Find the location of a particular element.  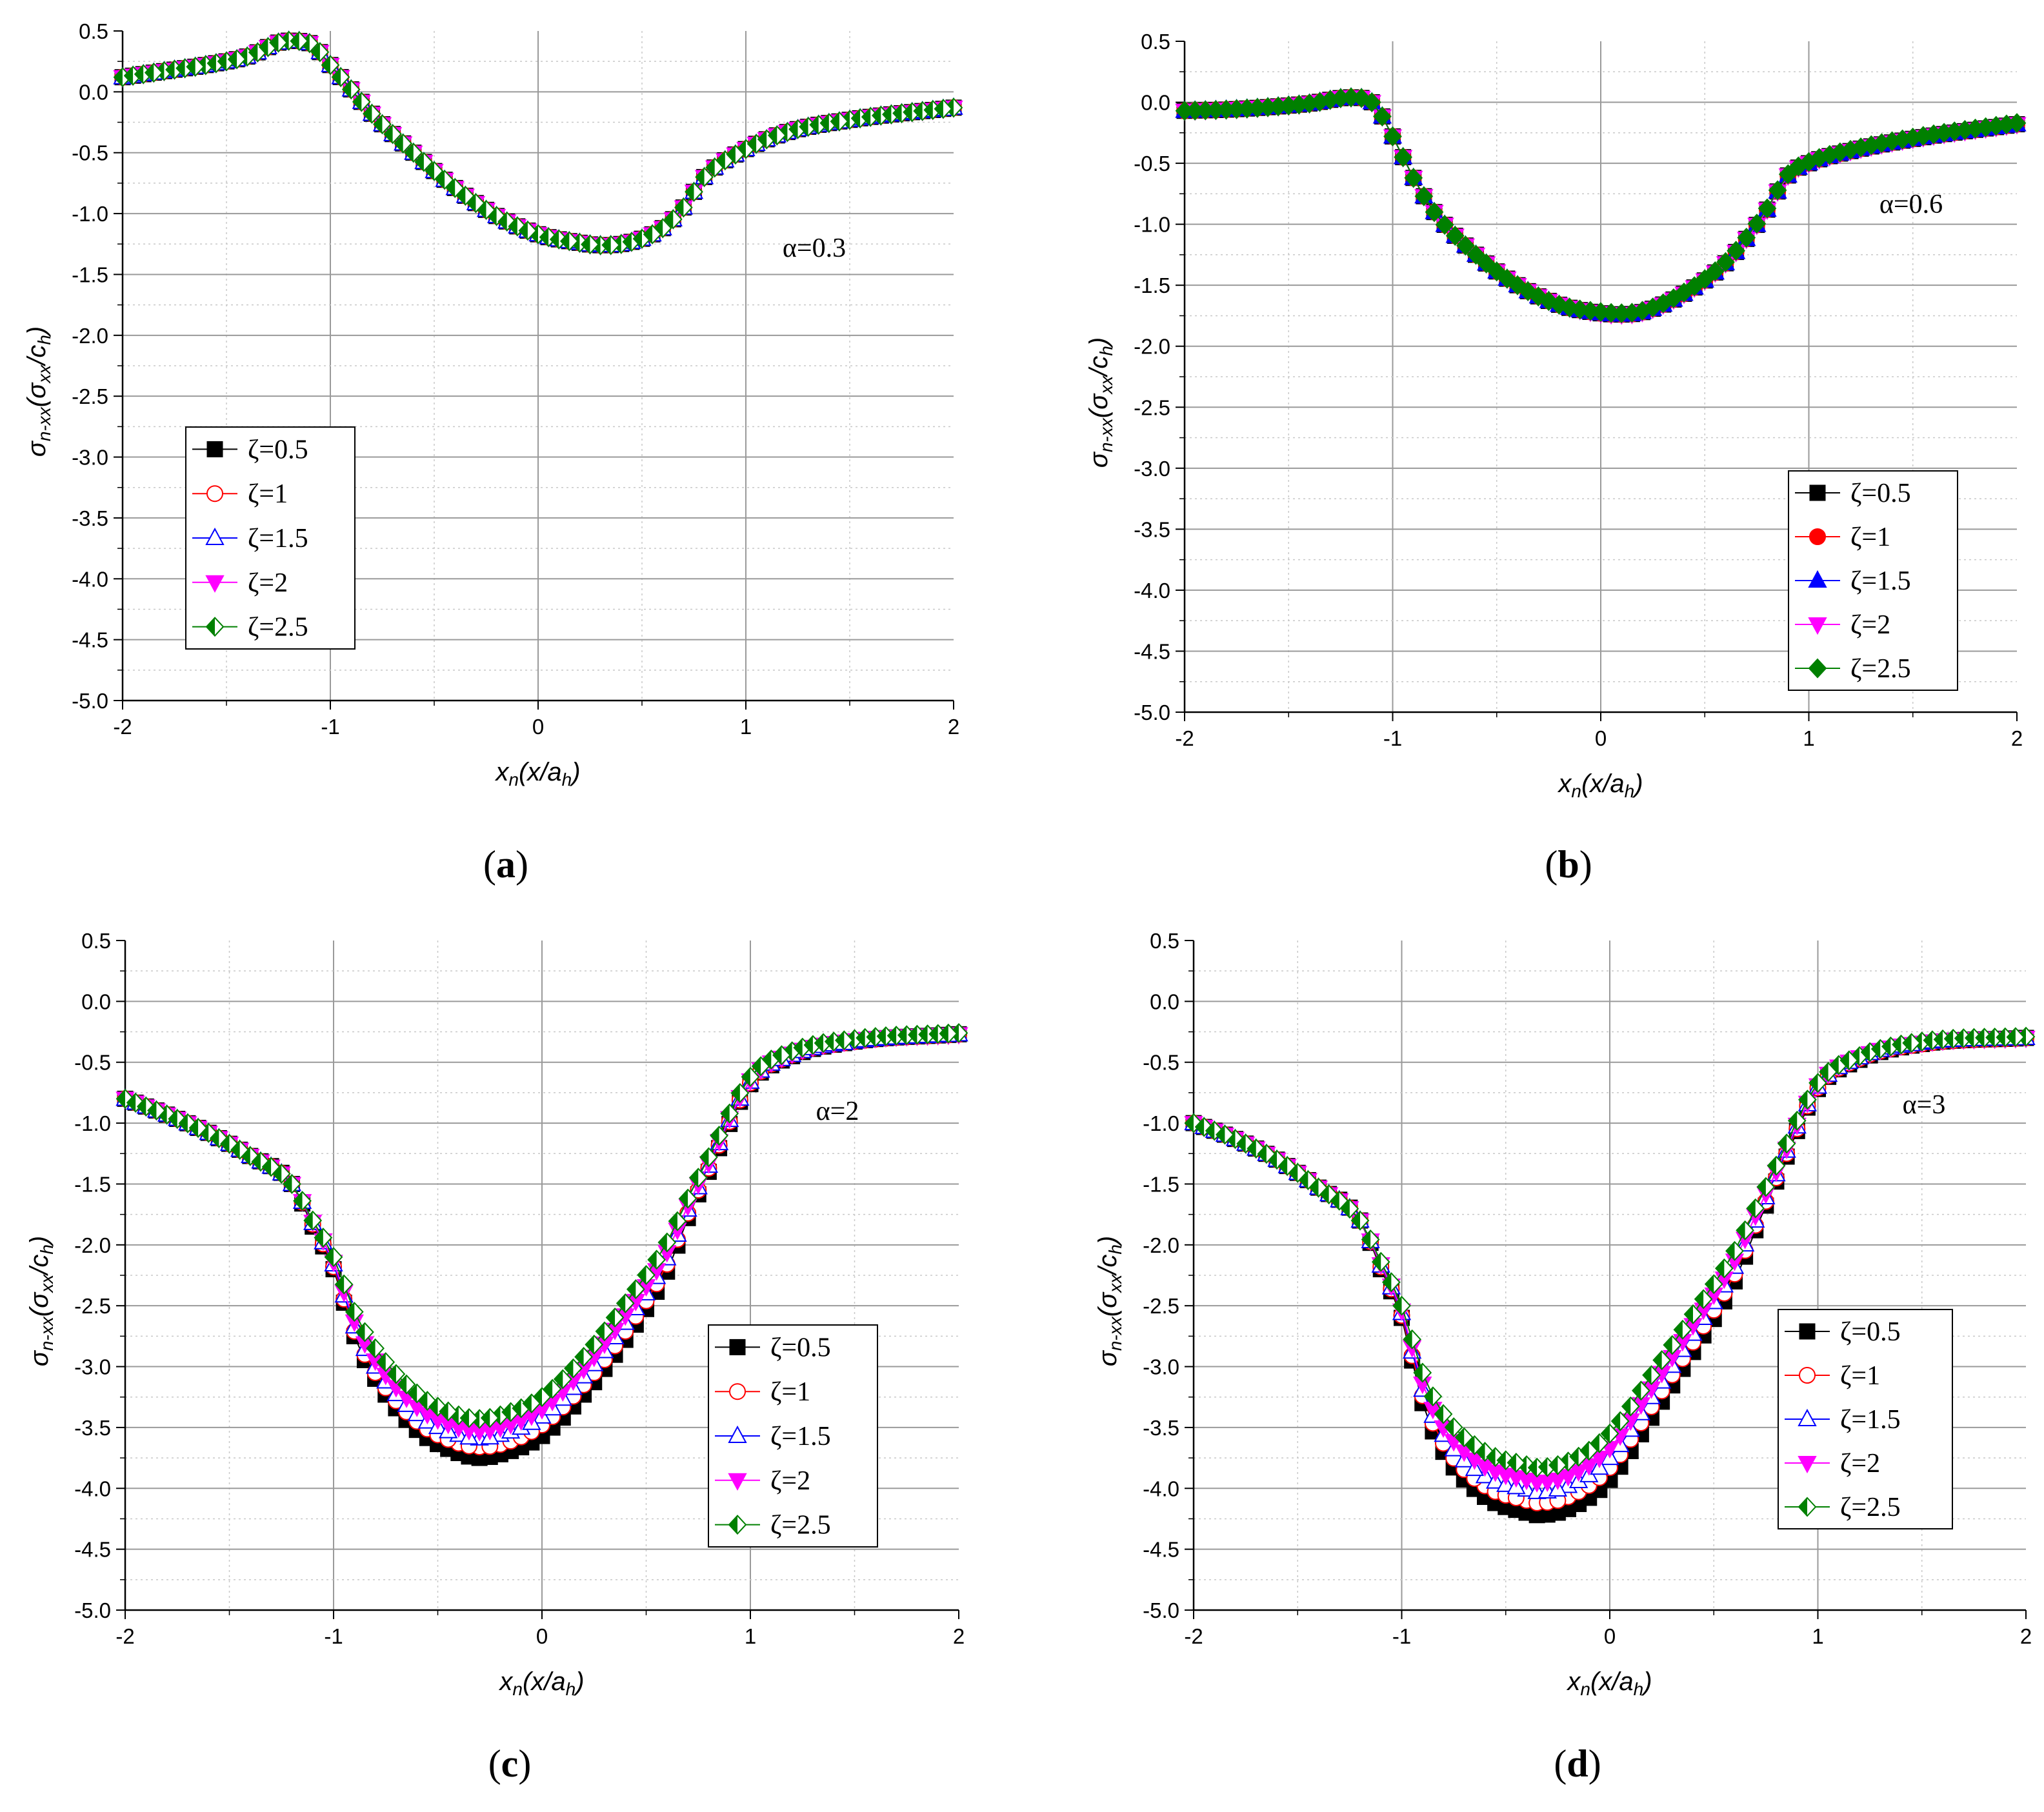

y-tick-label: -3.0 is located at coordinates (1152, 469).